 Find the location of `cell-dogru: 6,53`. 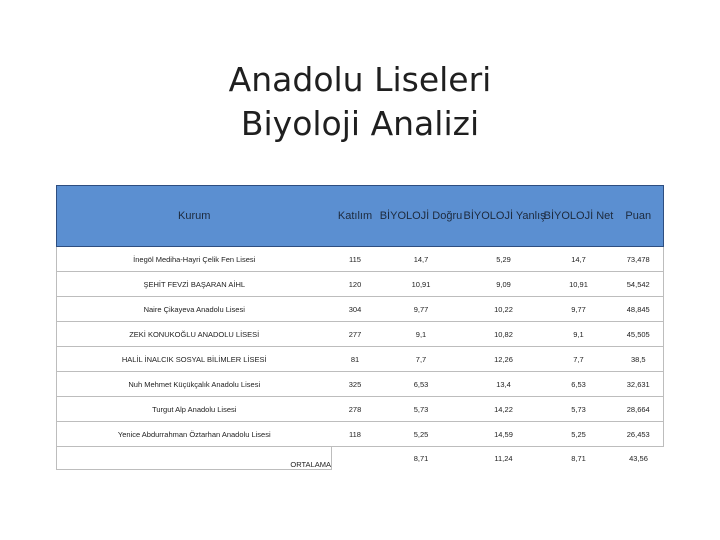

cell-dogru: 6,53 is located at coordinates (421, 384).